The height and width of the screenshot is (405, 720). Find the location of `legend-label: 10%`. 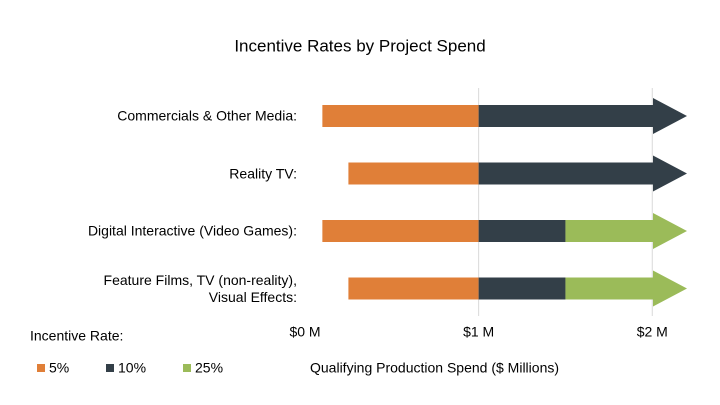

legend-label: 10% is located at coordinates (132, 368).